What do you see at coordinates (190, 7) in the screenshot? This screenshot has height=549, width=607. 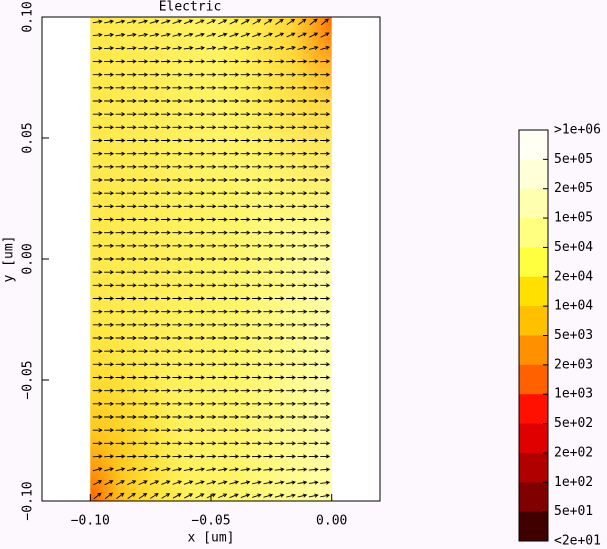 I see `chart-title: Electric` at bounding box center [190, 7].